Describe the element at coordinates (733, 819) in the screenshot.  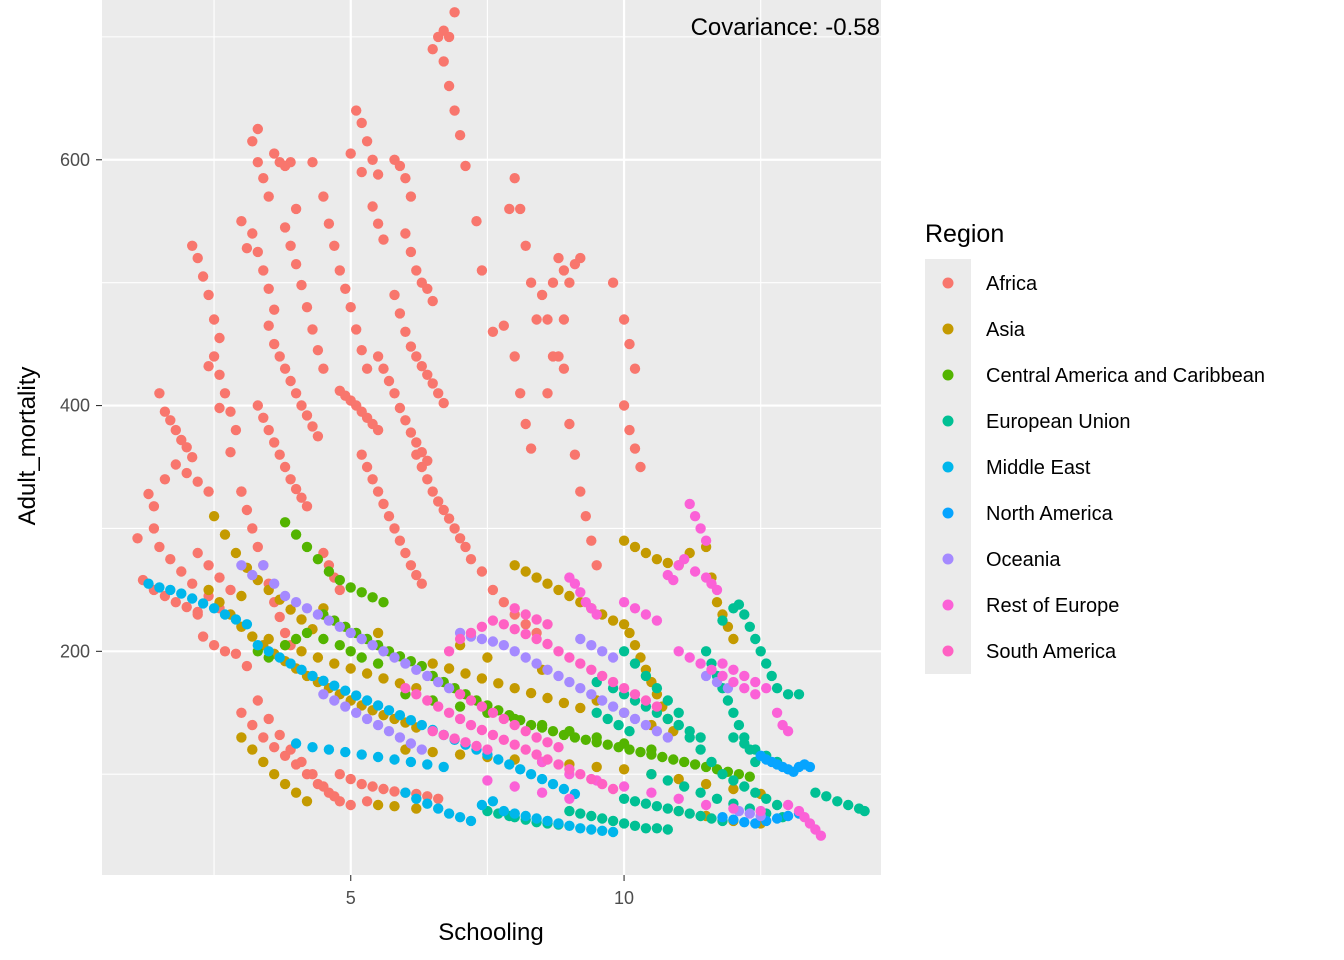
I see `data-point-north-america` at that location.